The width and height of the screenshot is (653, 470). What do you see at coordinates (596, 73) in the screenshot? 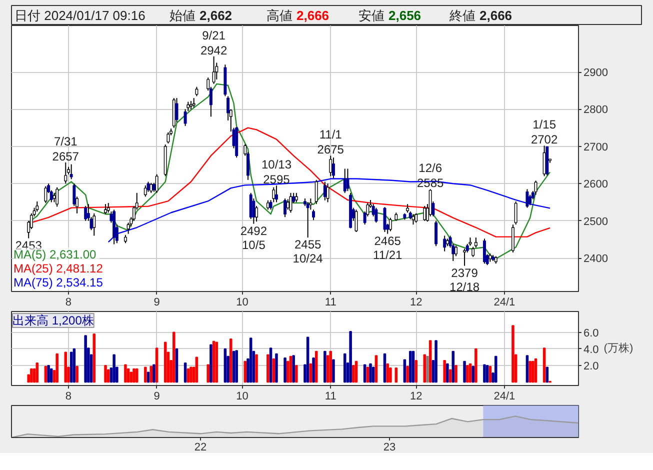
I see `y-tick-label: 2900` at bounding box center [596, 73].